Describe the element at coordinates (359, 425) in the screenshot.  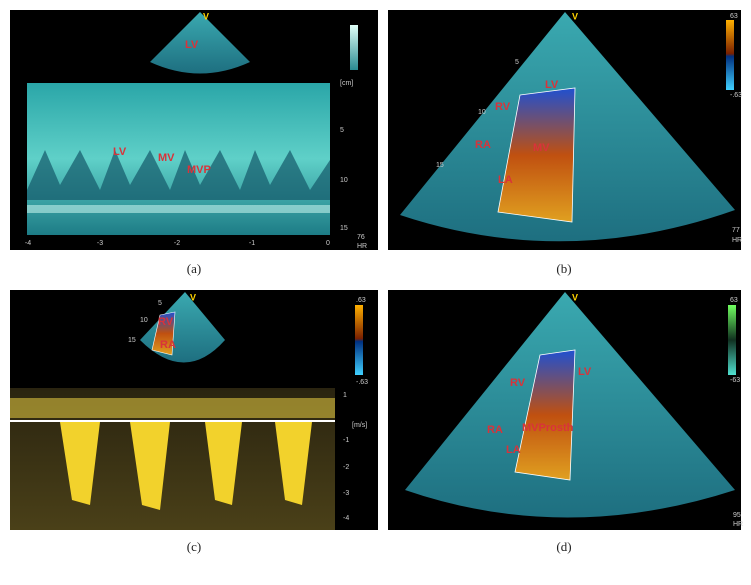
I see `axis-label: [m/s]` at that location.